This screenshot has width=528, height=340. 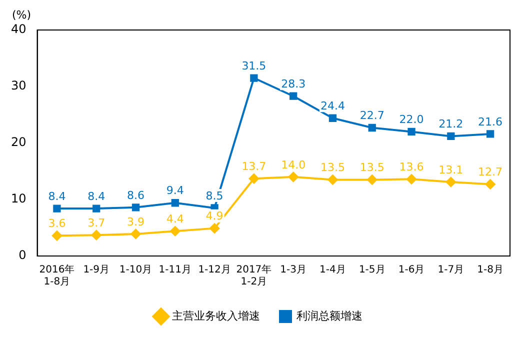 What do you see at coordinates (18, 142) in the screenshot?
I see `y-tick-label: 20` at bounding box center [18, 142].